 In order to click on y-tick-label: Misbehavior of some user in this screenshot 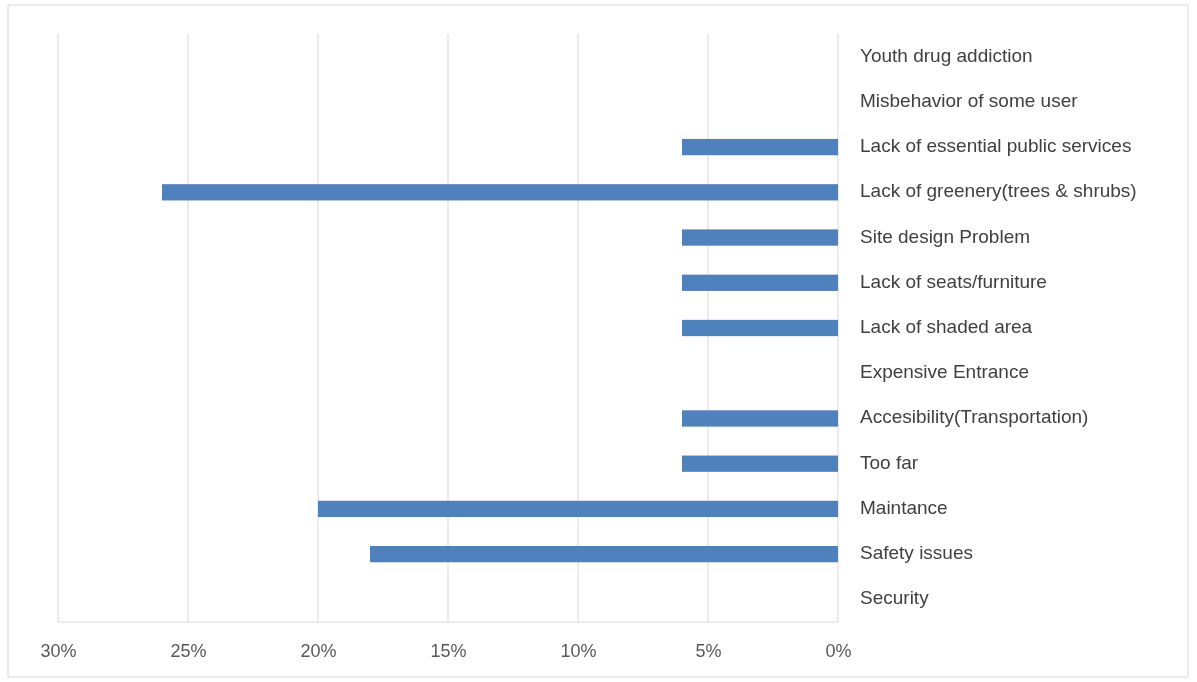, I will do `click(969, 100)`.